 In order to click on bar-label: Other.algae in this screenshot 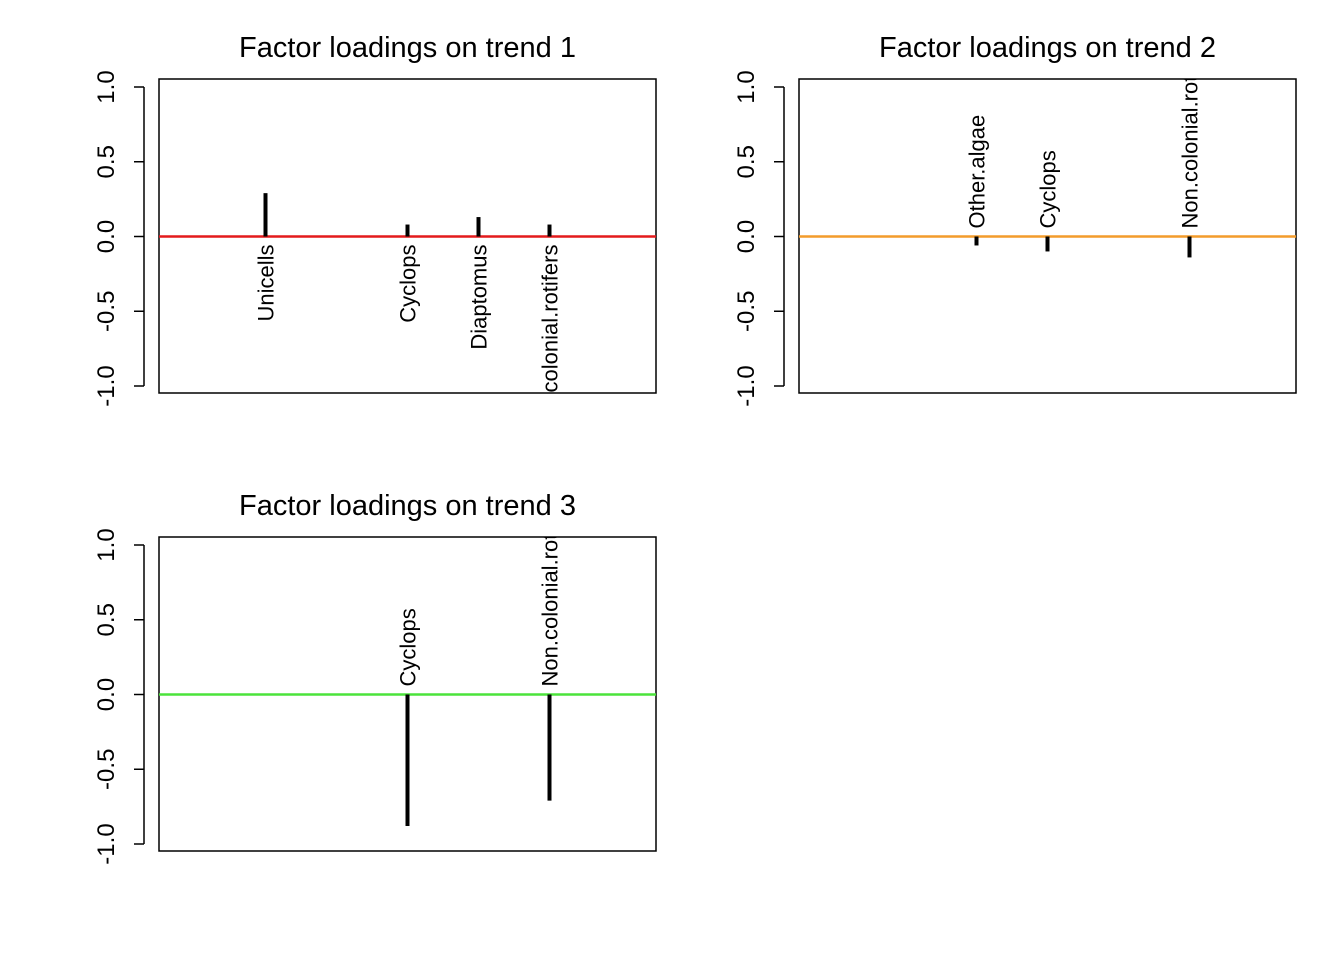, I will do `click(977, 172)`.